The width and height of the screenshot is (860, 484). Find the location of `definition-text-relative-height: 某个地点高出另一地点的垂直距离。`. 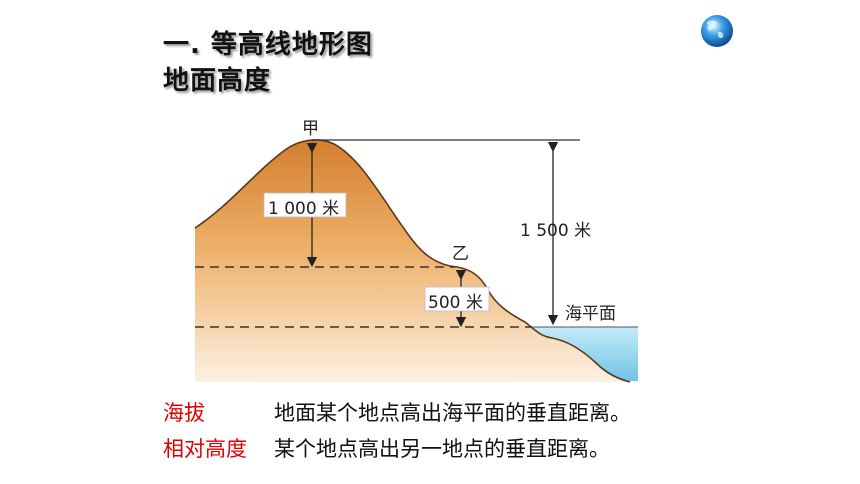

definition-text-relative-height: 某个地点高出另一地点的垂直距离。 is located at coordinates (442, 449).